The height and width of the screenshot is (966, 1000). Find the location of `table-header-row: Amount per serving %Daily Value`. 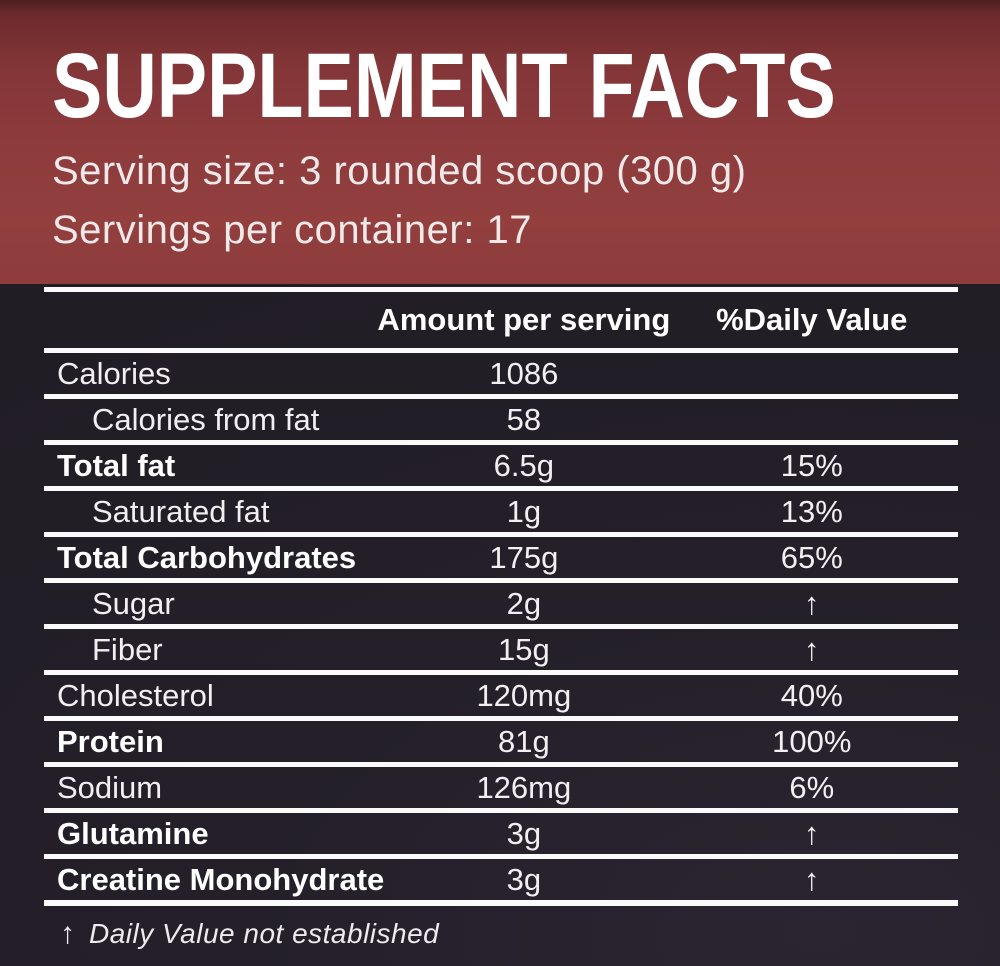

table-header-row: Amount per serving %Daily Value is located at coordinates (501, 320).